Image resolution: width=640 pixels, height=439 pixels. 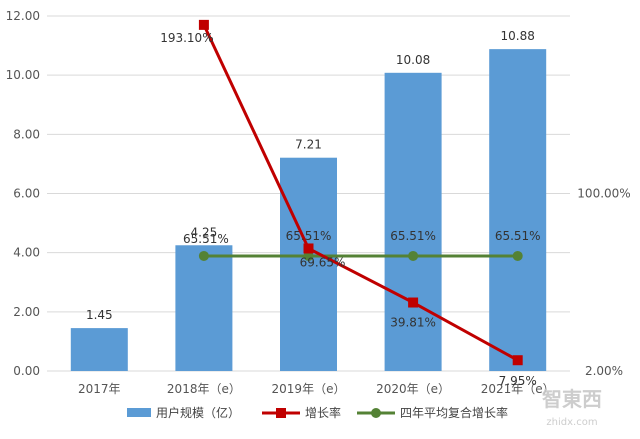 I want to click on bar-value-label: 10.08, so click(x=413, y=60).